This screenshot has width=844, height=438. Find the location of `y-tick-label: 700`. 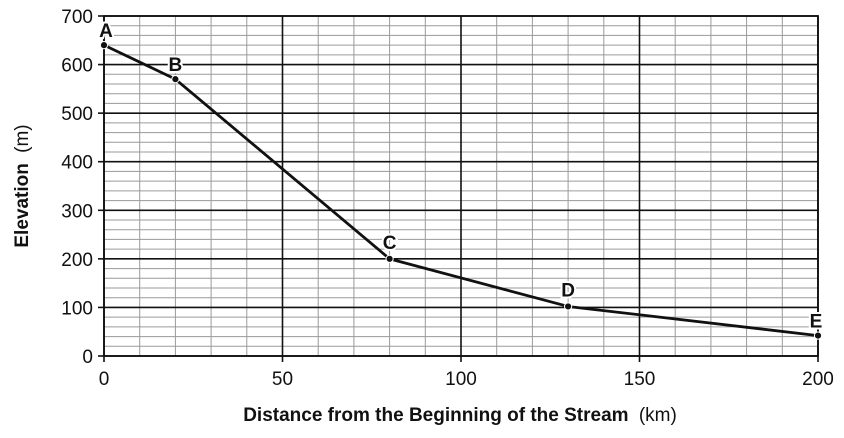

y-tick-label: 700 is located at coordinates (77, 17).